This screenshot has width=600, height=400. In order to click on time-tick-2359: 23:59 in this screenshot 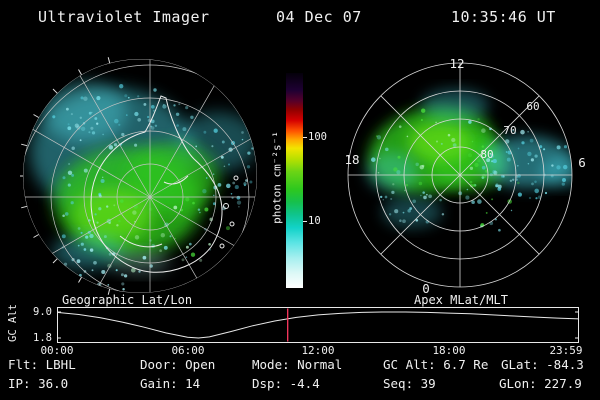, I will do `click(566, 350)`.